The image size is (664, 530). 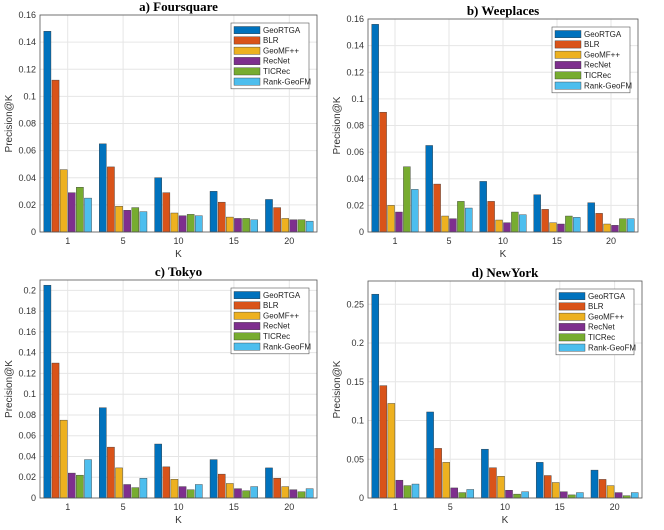 What do you see at coordinates (357, 99) in the screenshot?
I see `y-tick-label: 0.1` at bounding box center [357, 99].